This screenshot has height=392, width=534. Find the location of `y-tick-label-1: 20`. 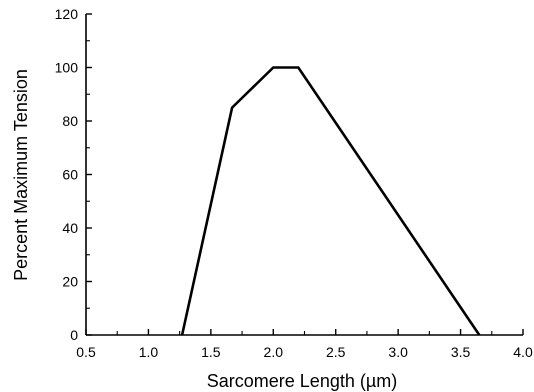

y-tick-label-1: 20 is located at coordinates (70, 282).